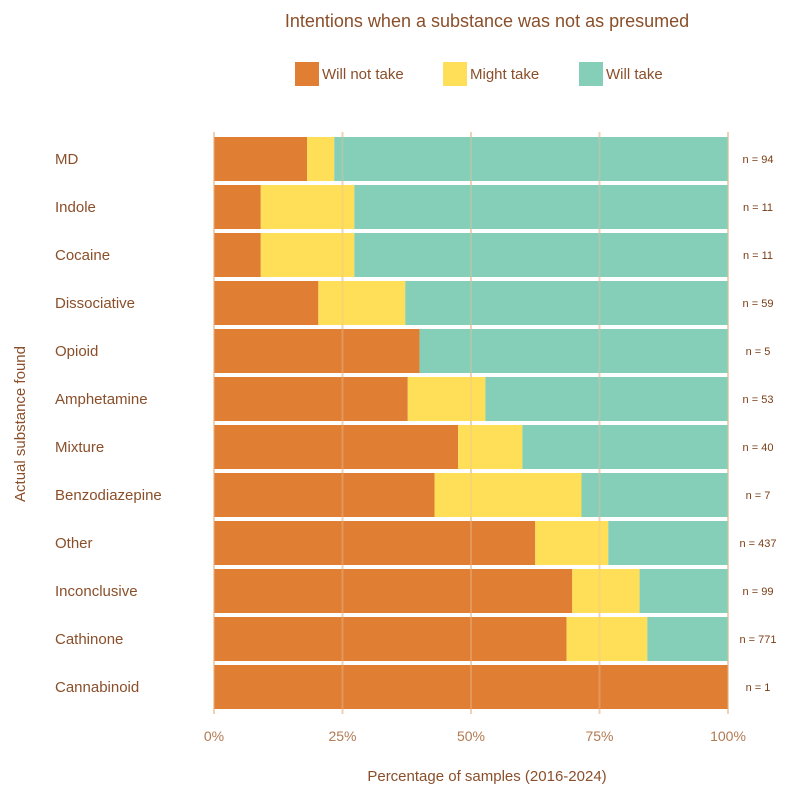  What do you see at coordinates (758, 208) in the screenshot?
I see `n-label-indole: n = 11` at bounding box center [758, 208].